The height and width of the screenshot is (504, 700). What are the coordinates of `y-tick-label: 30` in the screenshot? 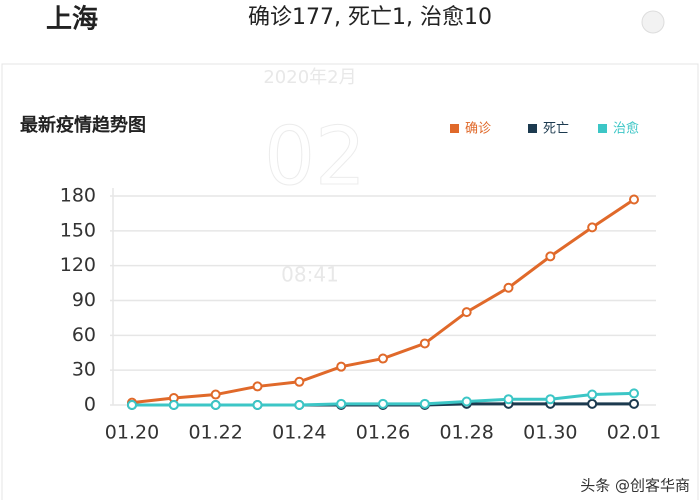 It's located at (84, 370).